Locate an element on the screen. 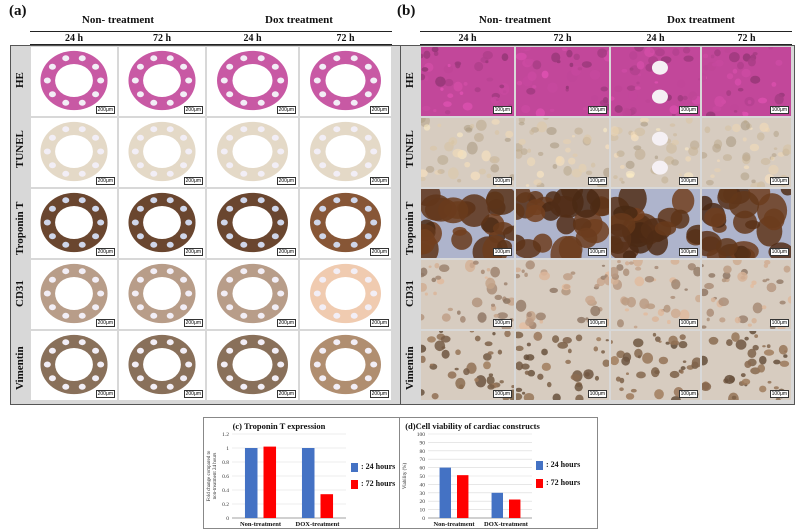 Image resolution: width=800 pixels, height=532 pixels. panel-a-row-label-vimentin: Vimentin is located at coordinates (20, 368).